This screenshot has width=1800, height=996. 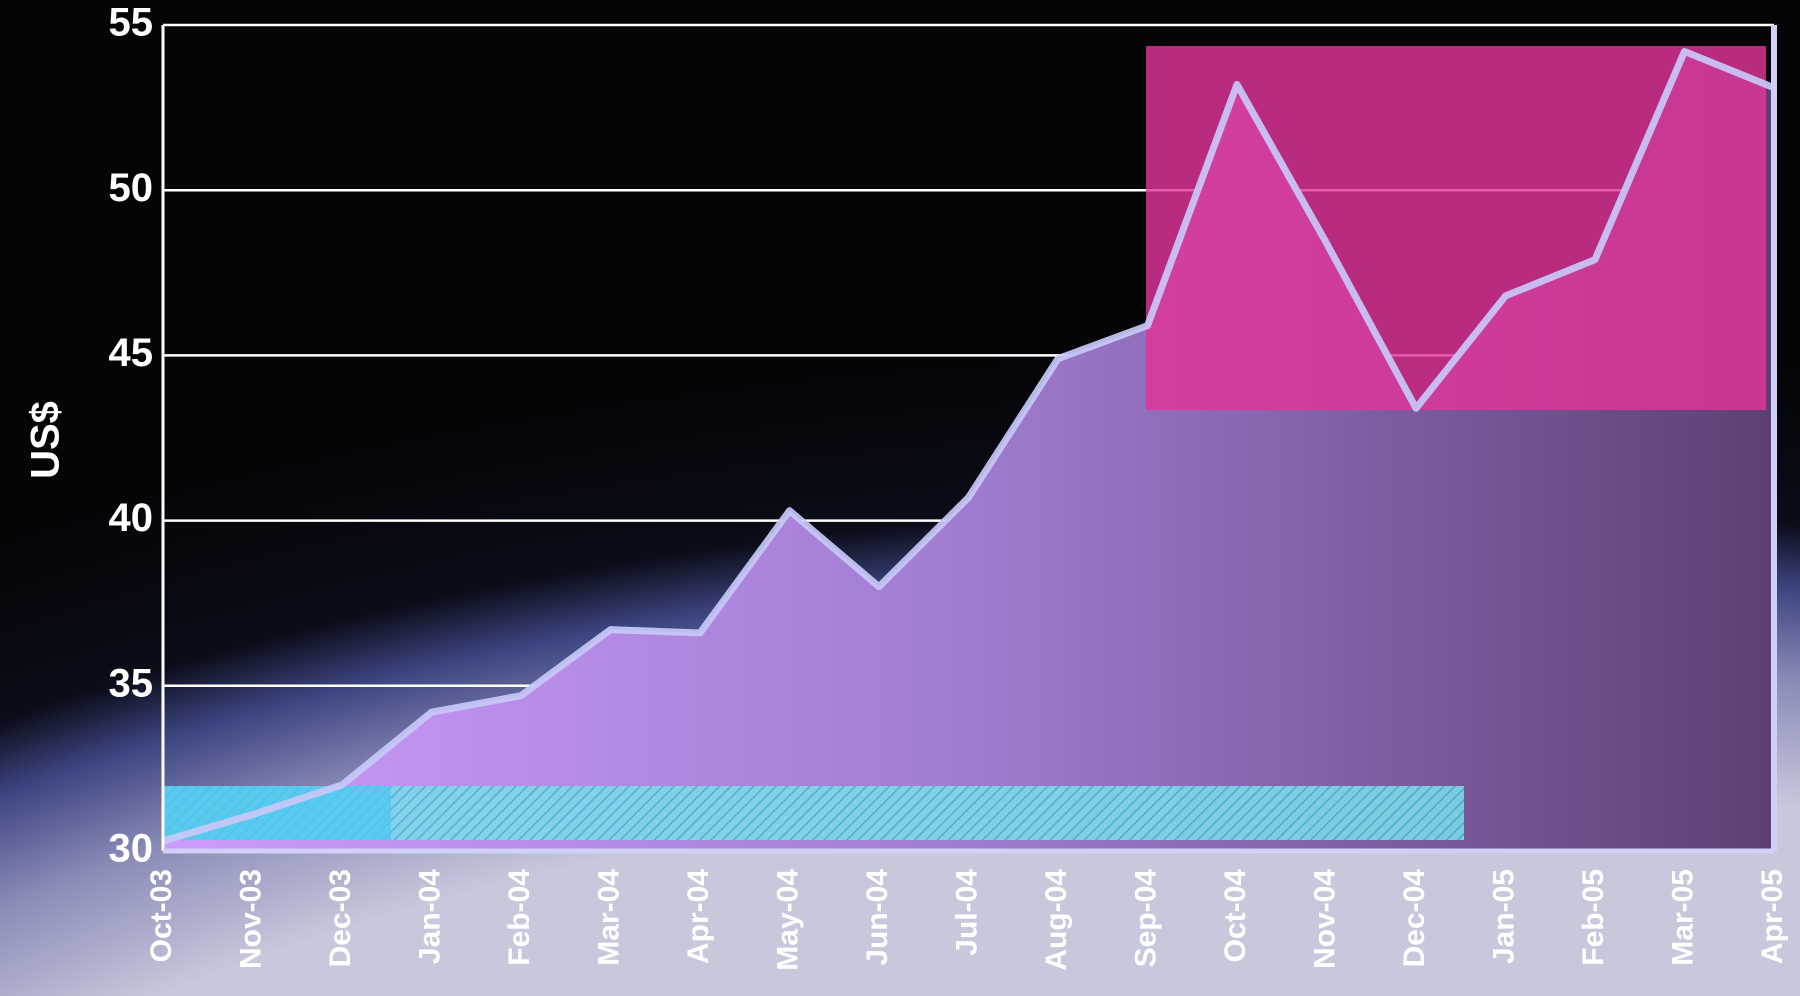 I want to click on x-tick-label: May-04, so click(x=787, y=920).